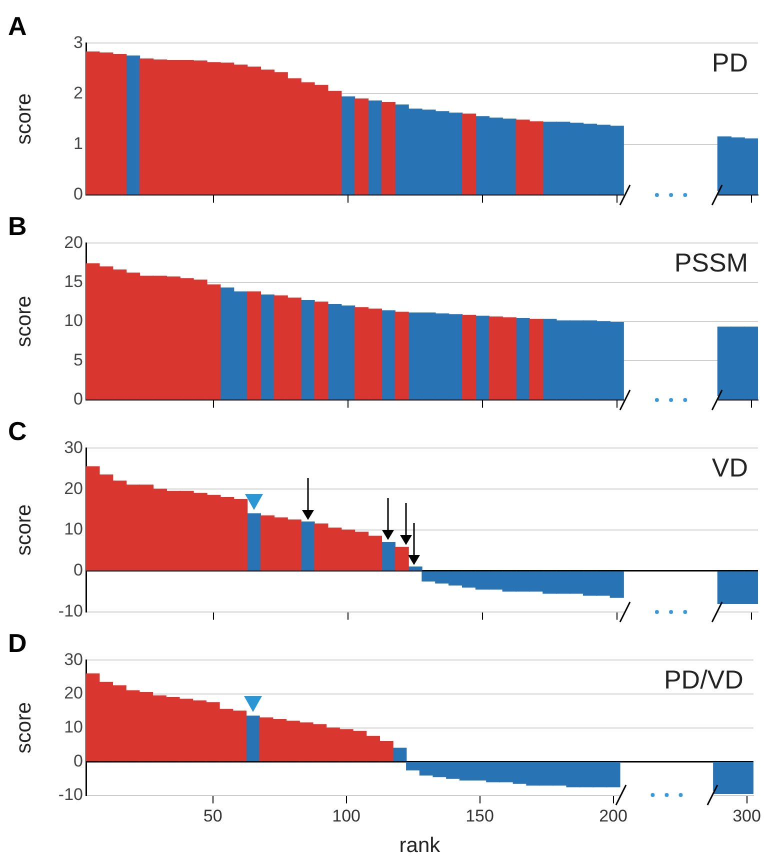  I want to click on x-tick-label: 300, so click(746, 816).